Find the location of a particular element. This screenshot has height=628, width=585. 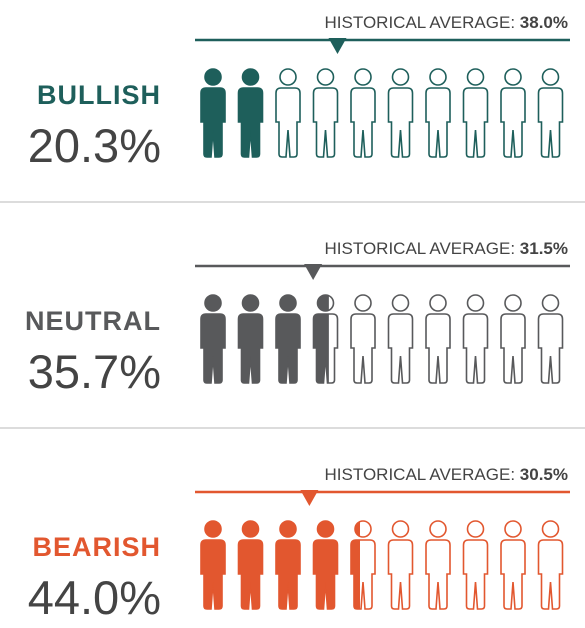

reference-label: HISTORICAL AVERAGE: 31.5% is located at coordinates (446, 248).